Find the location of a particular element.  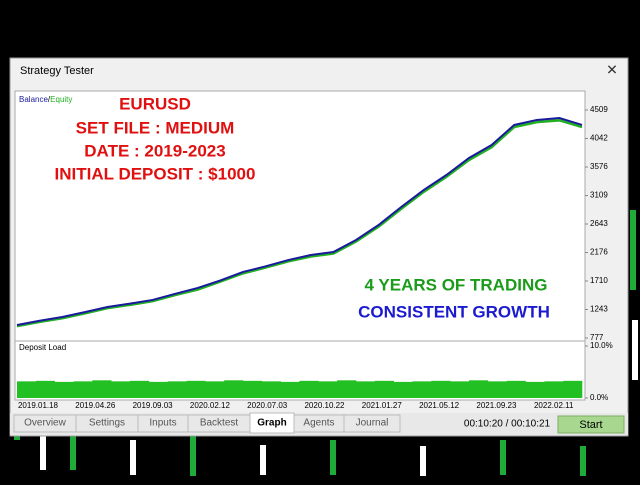

y-tick-label: 777 is located at coordinates (597, 337).